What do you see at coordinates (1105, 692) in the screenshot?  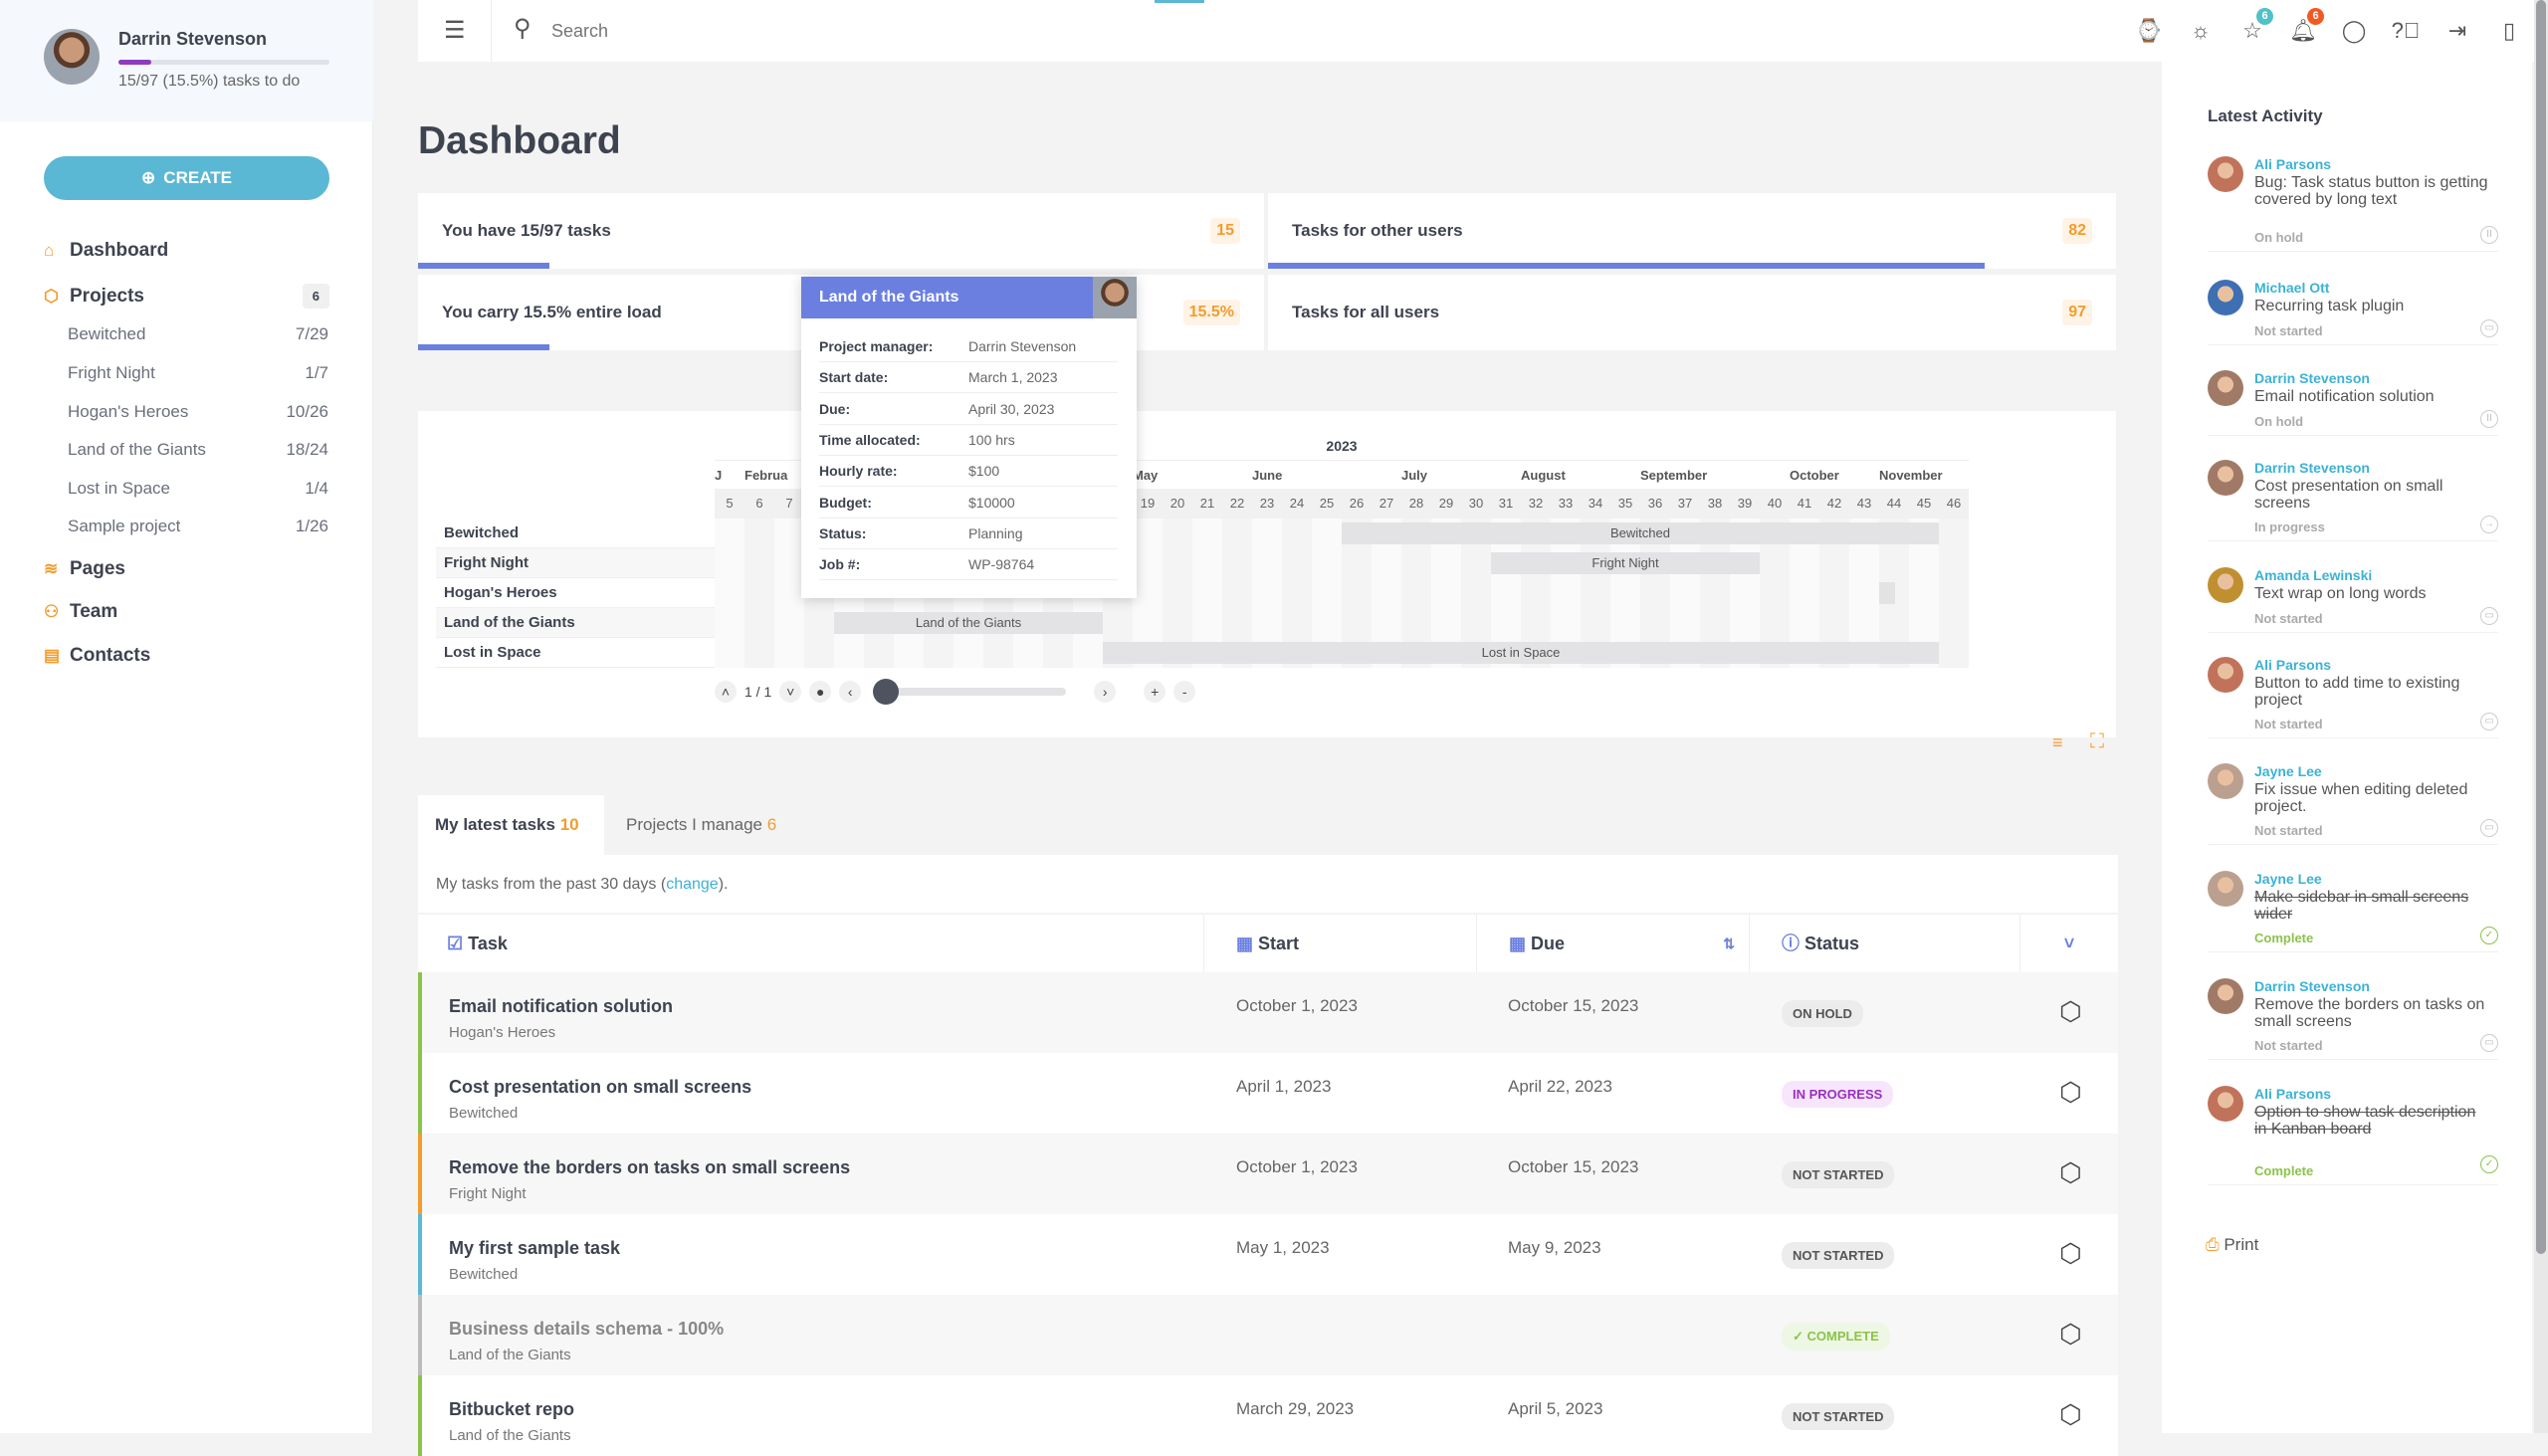 I see `scroll-right-button: ›` at bounding box center [1105, 692].